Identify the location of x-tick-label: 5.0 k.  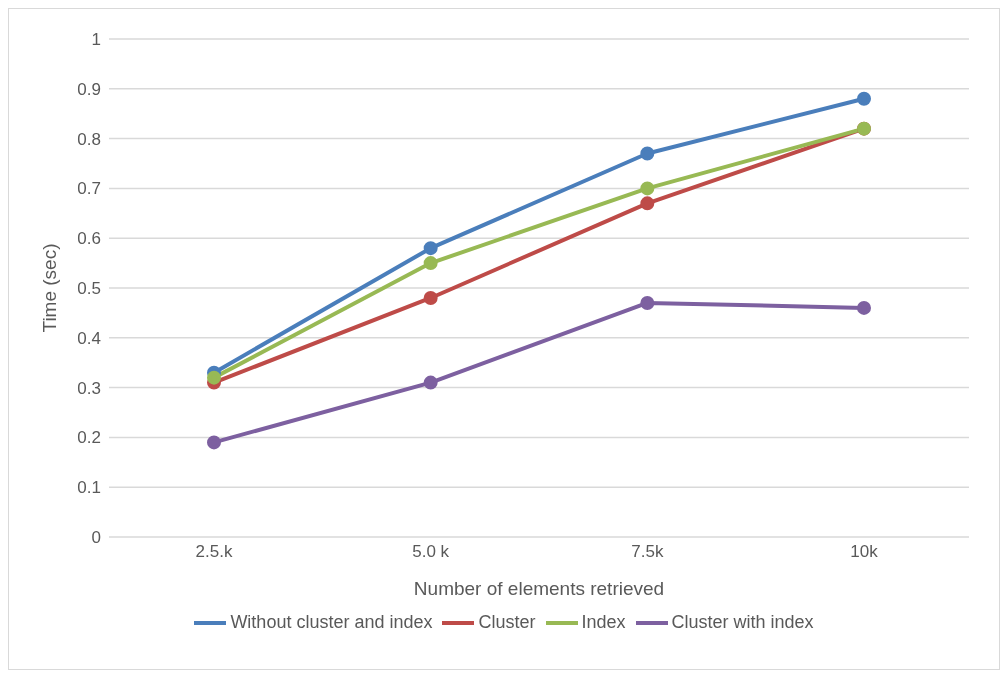
(431, 552).